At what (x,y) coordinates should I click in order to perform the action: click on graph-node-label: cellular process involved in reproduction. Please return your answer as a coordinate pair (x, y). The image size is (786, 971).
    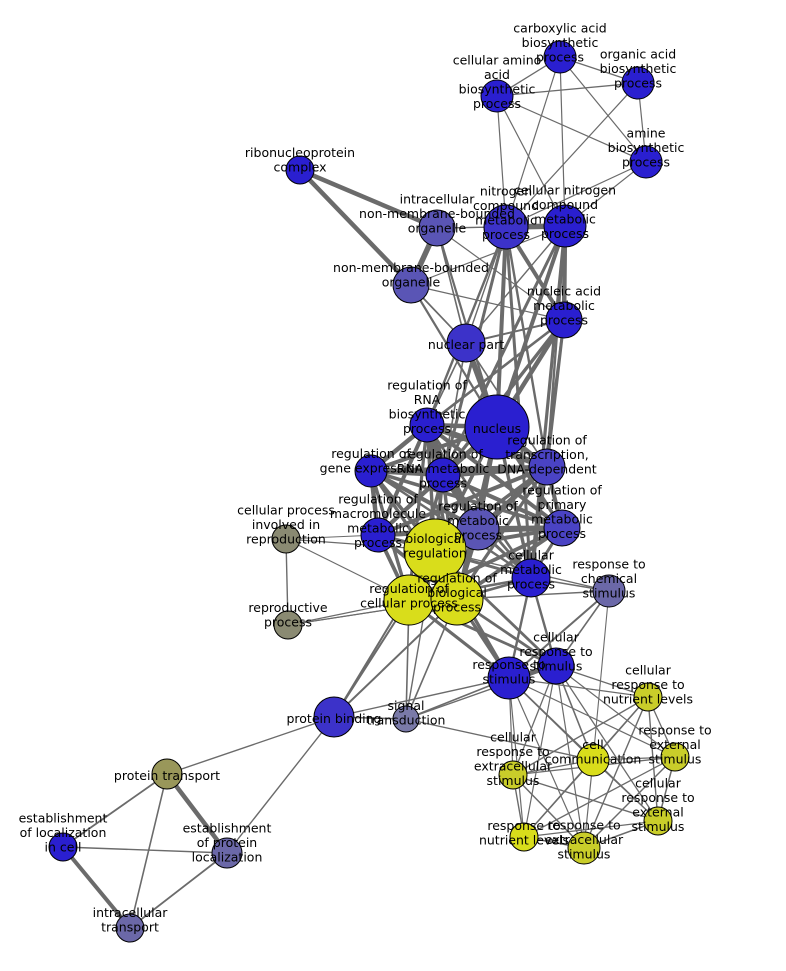
    Looking at the image, I should click on (286, 524).